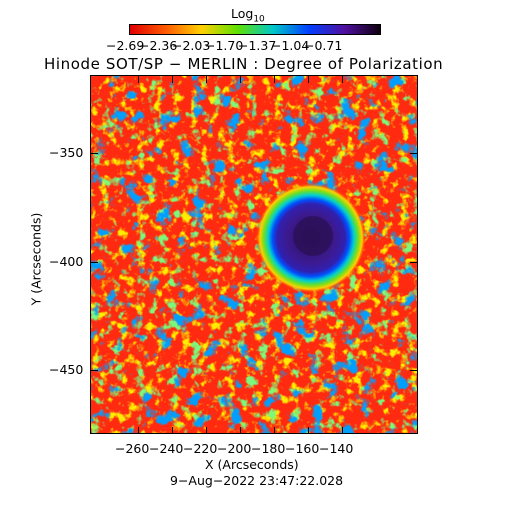 Image resolution: width=508 pixels, height=512 pixels. What do you see at coordinates (132, 448) in the screenshot?
I see `x-axis-tick-label: −260` at bounding box center [132, 448].